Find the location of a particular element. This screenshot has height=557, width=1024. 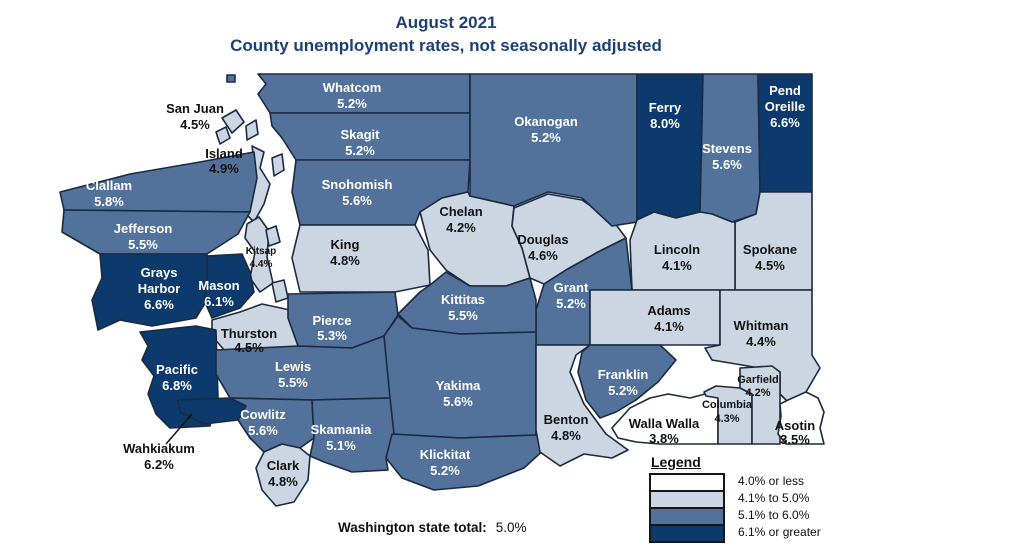

legend-swatches is located at coordinates (687, 508).